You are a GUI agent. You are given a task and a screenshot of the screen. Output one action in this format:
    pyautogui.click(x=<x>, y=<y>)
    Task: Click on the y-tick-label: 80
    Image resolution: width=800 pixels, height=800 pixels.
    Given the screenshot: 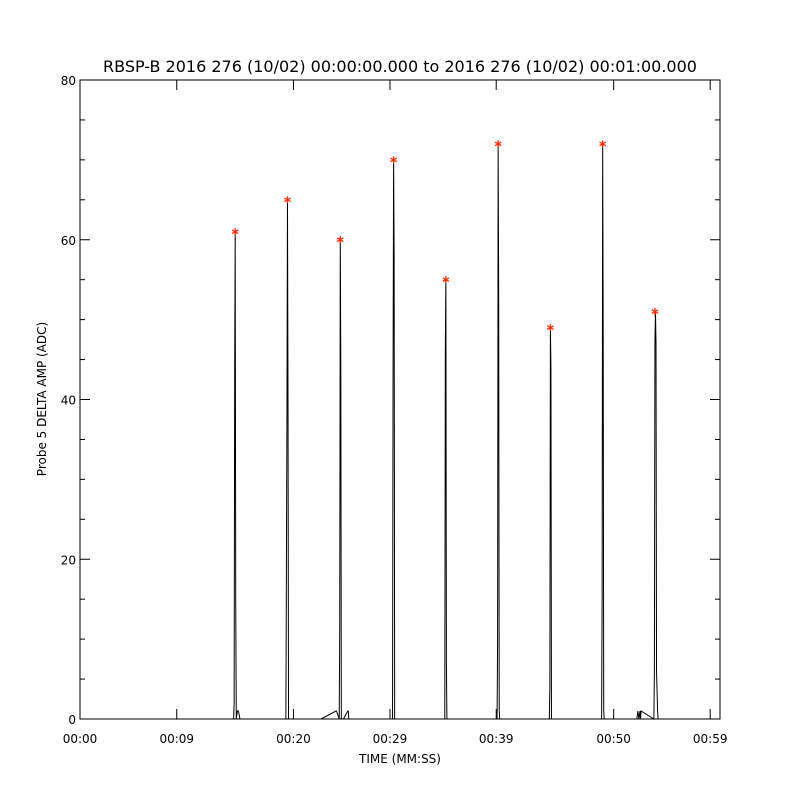 What is the action you would take?
    pyautogui.click(x=68, y=81)
    